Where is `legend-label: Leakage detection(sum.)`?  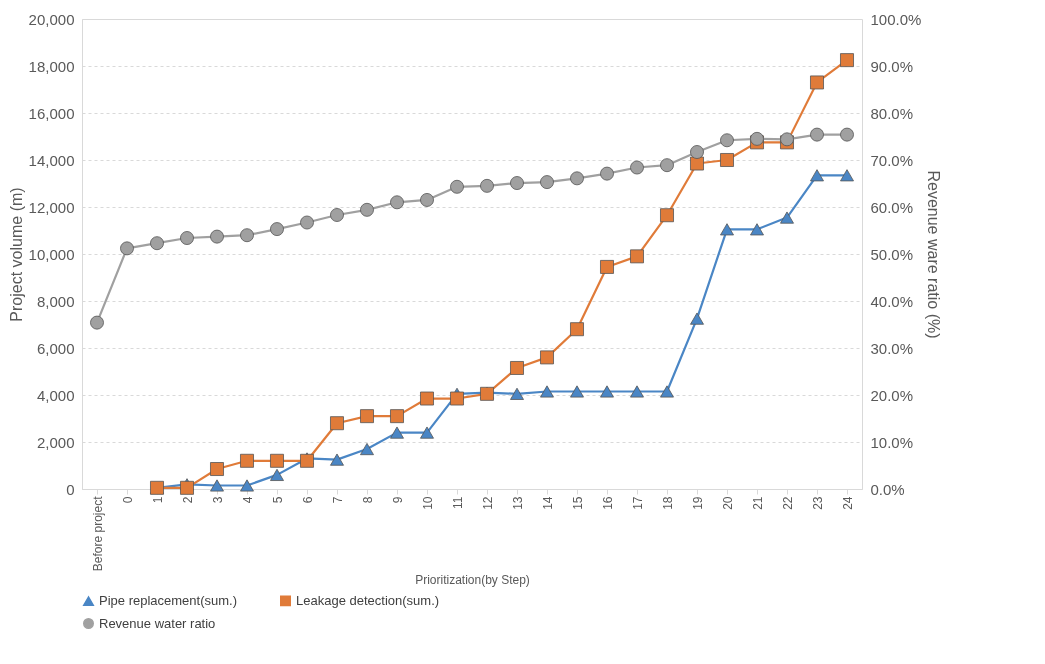
legend-label: Leakage detection(sum.) is located at coordinates (368, 600).